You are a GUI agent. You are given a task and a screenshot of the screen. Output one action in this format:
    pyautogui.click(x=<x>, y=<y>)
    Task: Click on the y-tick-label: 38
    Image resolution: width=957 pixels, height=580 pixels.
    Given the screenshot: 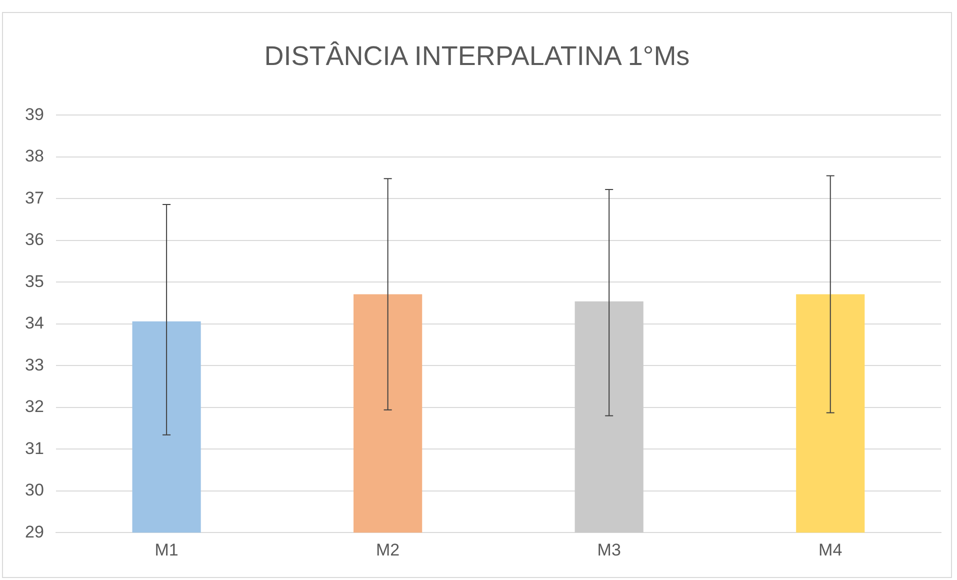 What is the action you would take?
    pyautogui.click(x=34, y=156)
    